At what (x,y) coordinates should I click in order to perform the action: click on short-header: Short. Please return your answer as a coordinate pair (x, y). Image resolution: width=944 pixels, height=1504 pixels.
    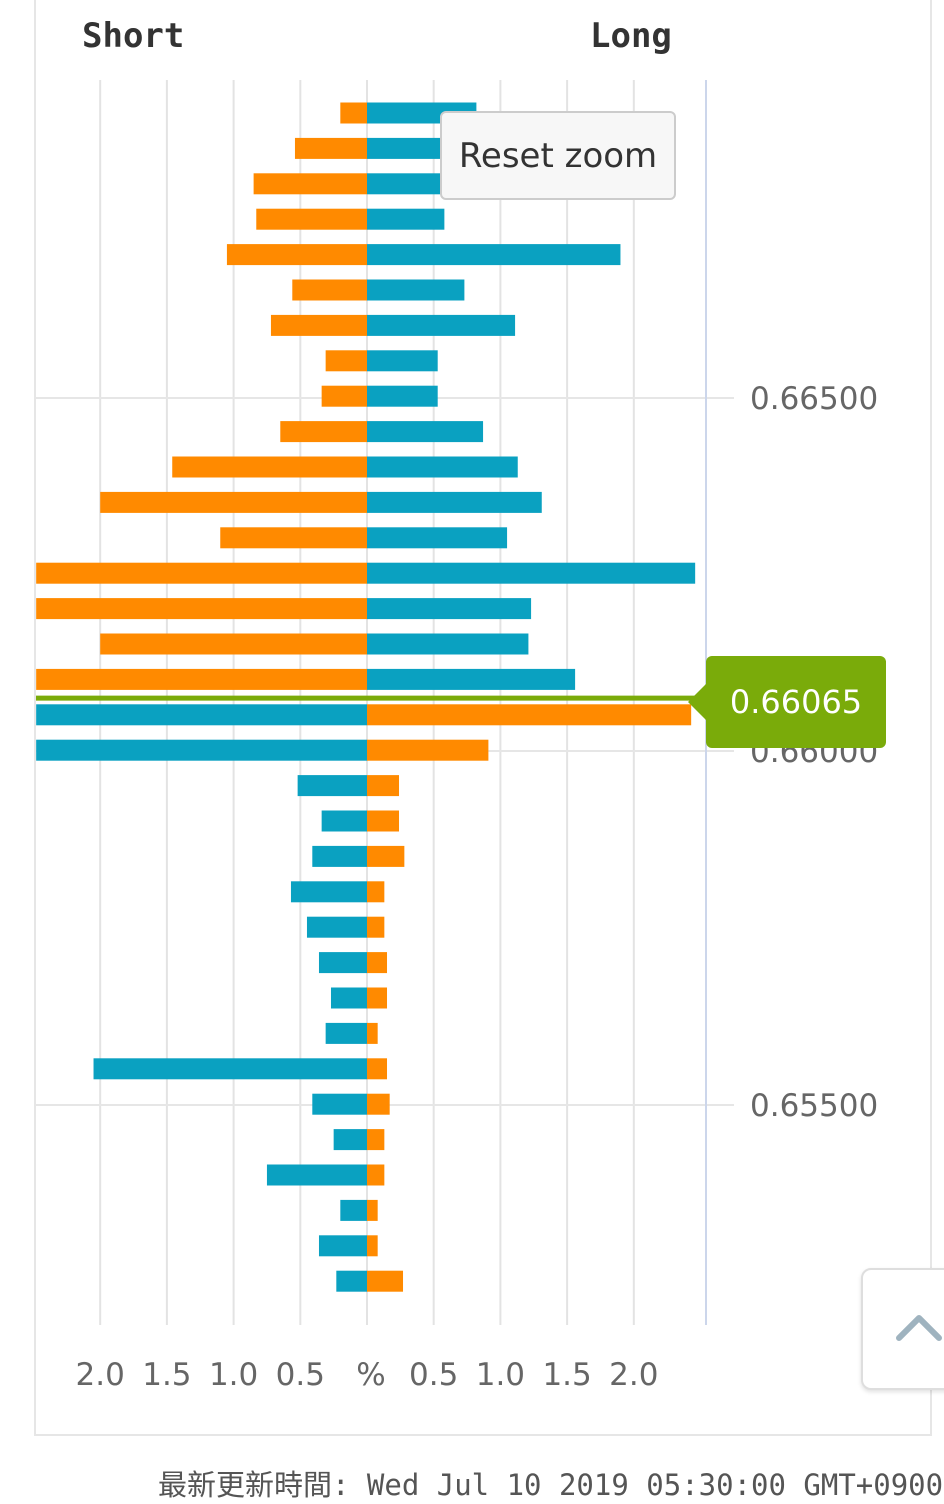
    Looking at the image, I should click on (133, 36).